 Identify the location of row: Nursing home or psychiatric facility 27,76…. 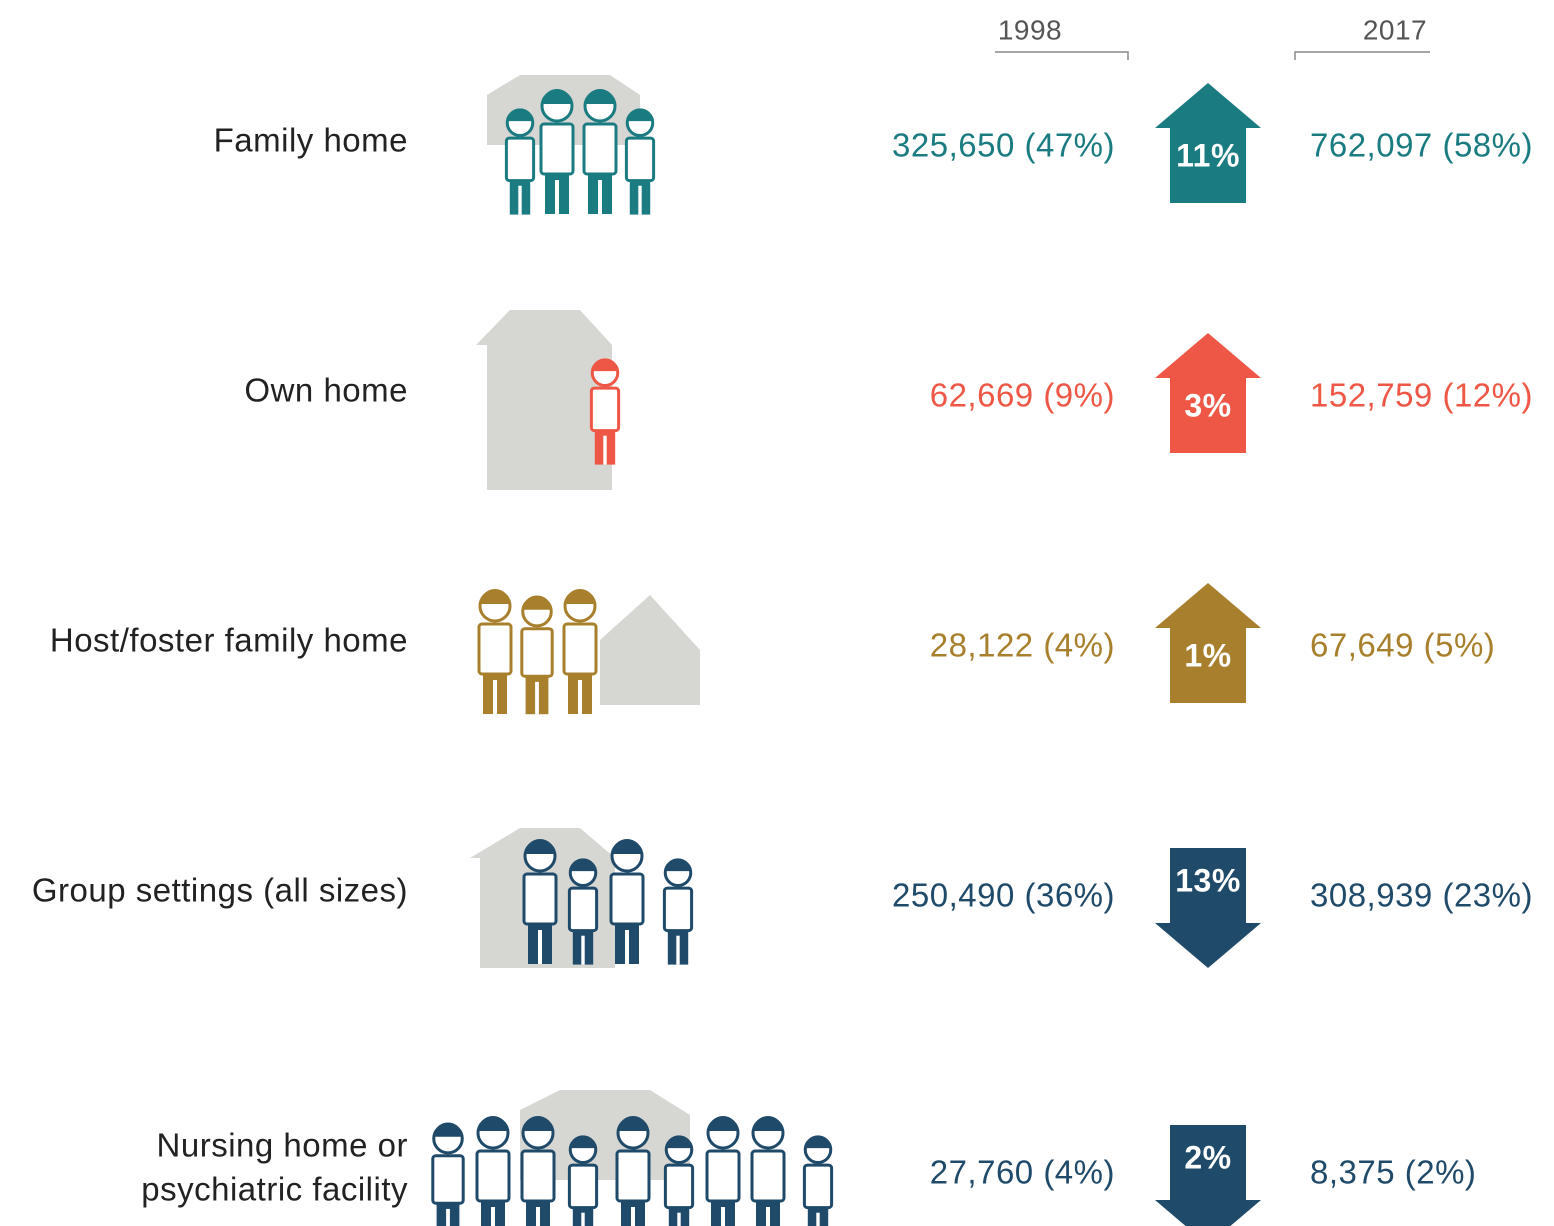
(808, 1158).